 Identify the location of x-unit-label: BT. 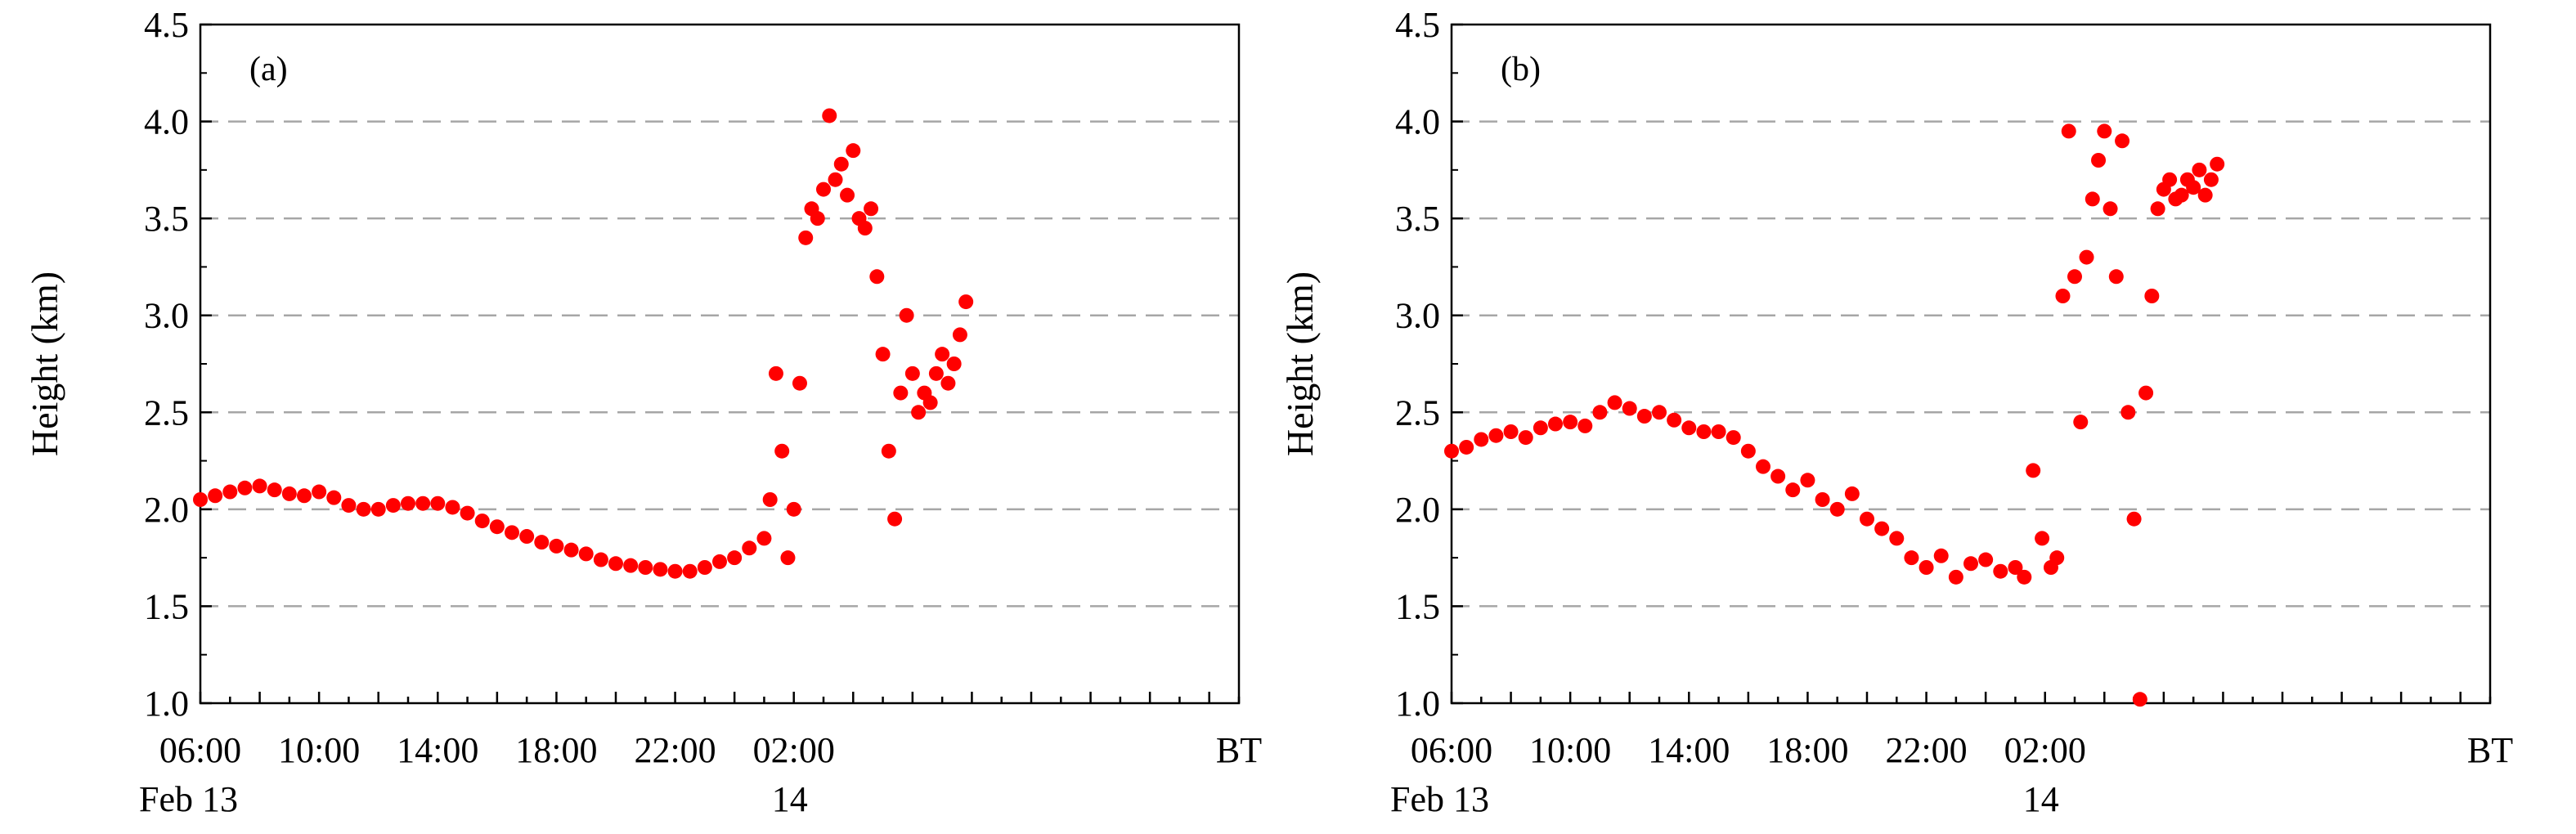
(2490, 750).